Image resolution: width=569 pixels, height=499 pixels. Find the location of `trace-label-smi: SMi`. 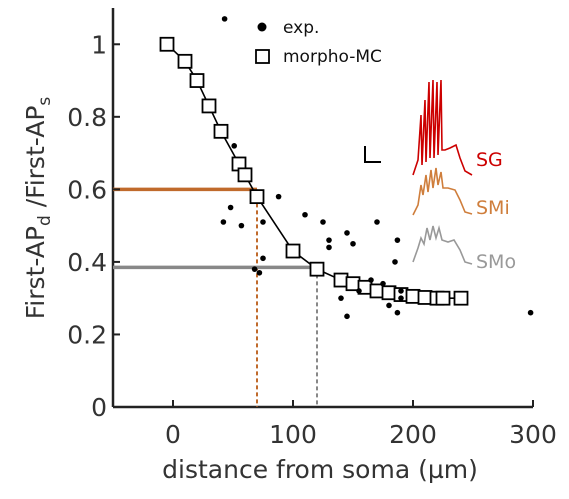

trace-label-smi: SMi is located at coordinates (493, 208).